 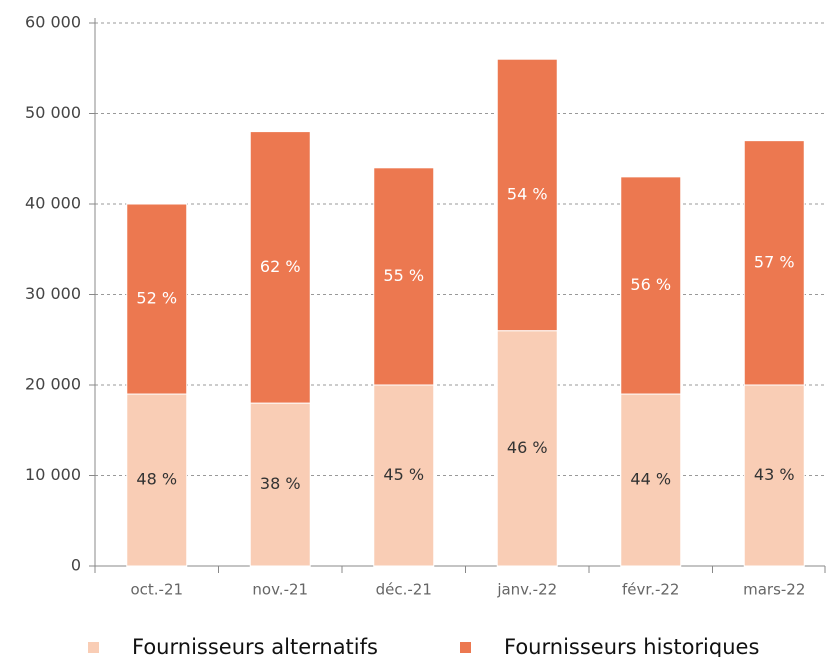 What do you see at coordinates (526, 590) in the screenshot?
I see `x-tick-label: janv.-22` at bounding box center [526, 590].